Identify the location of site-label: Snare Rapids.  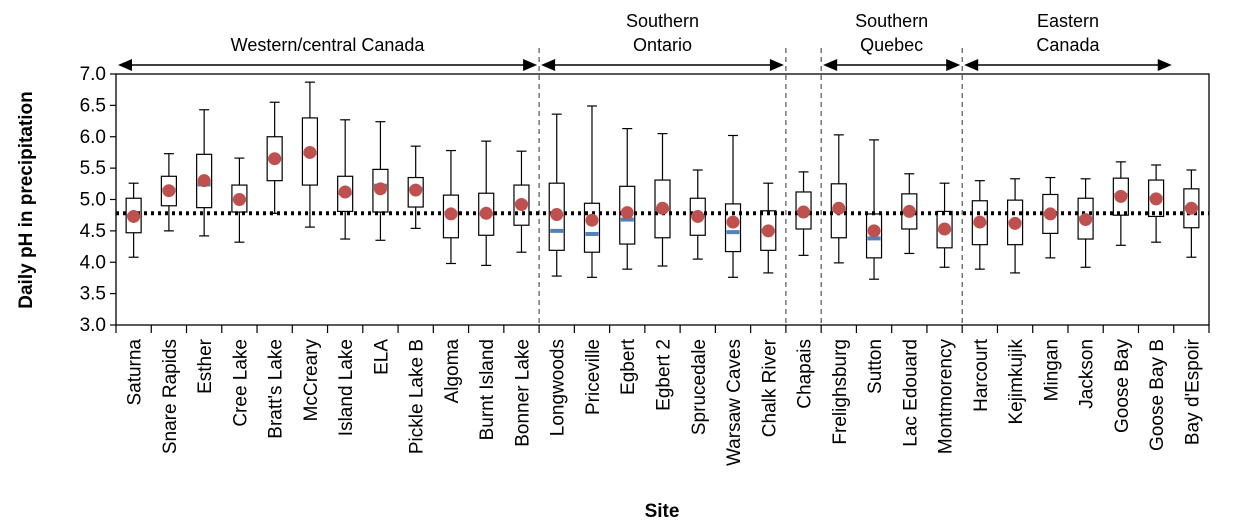
(170, 396).